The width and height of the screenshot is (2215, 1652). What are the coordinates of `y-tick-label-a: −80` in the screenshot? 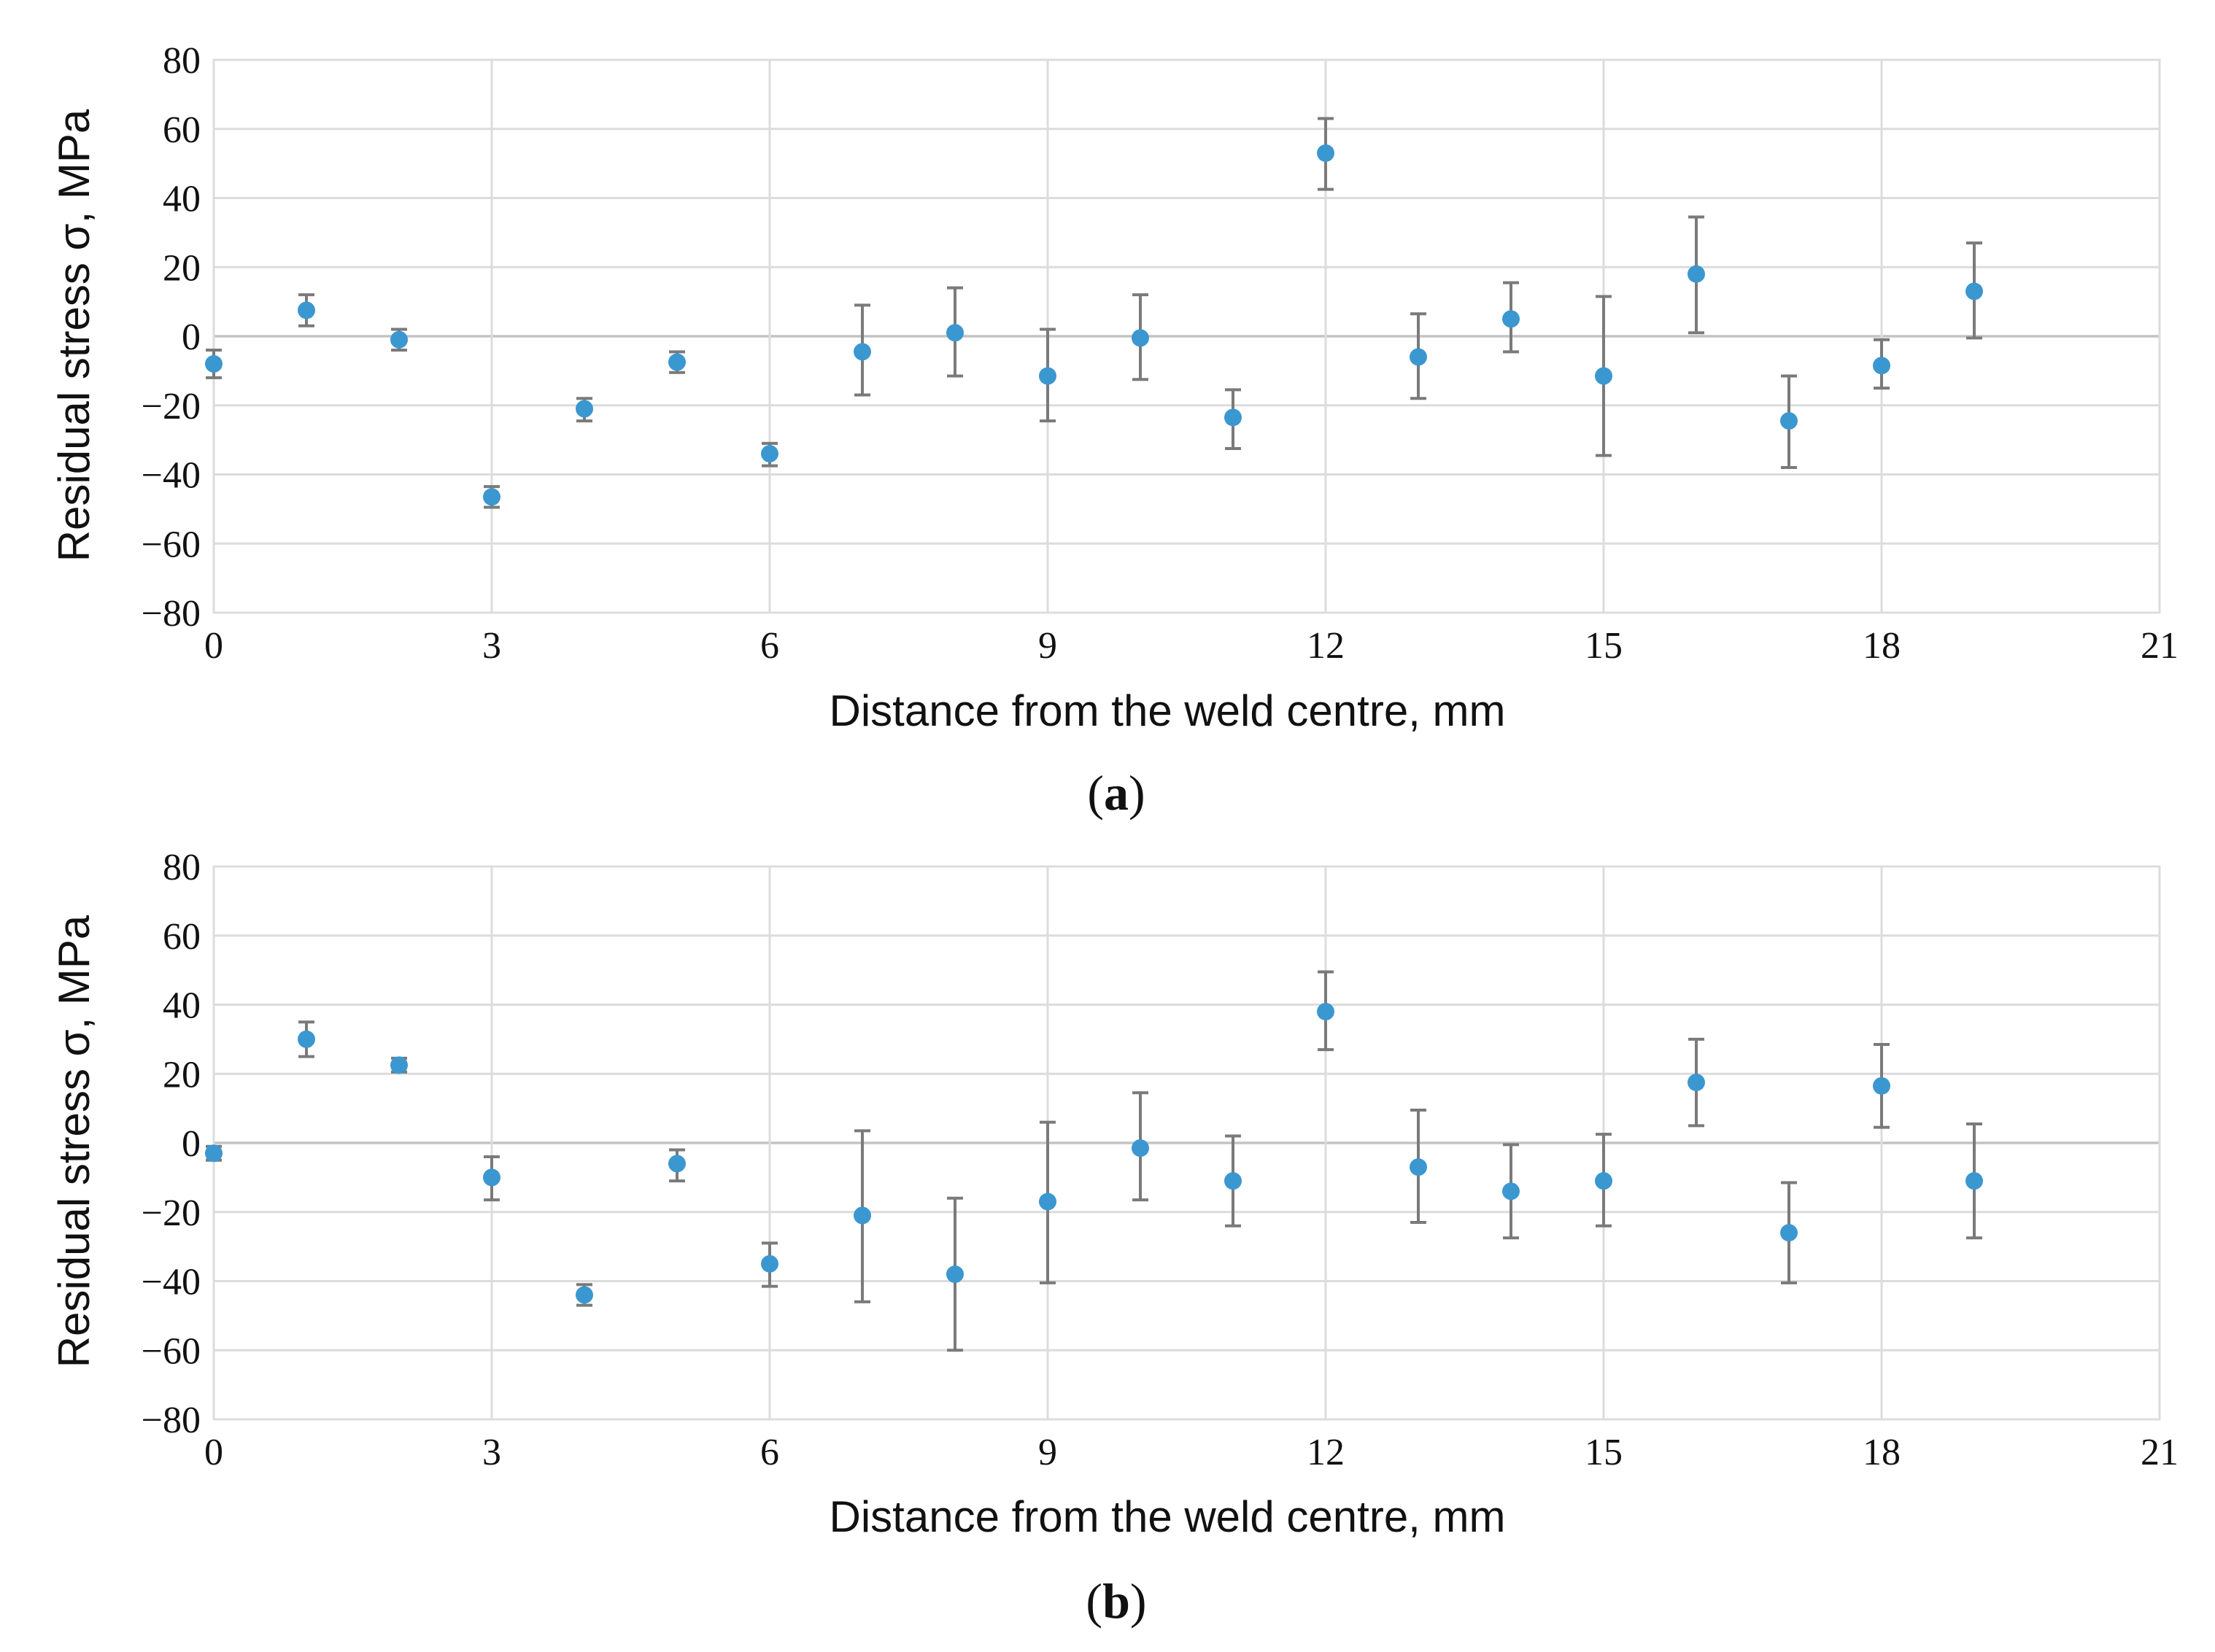 It's located at (171, 614).